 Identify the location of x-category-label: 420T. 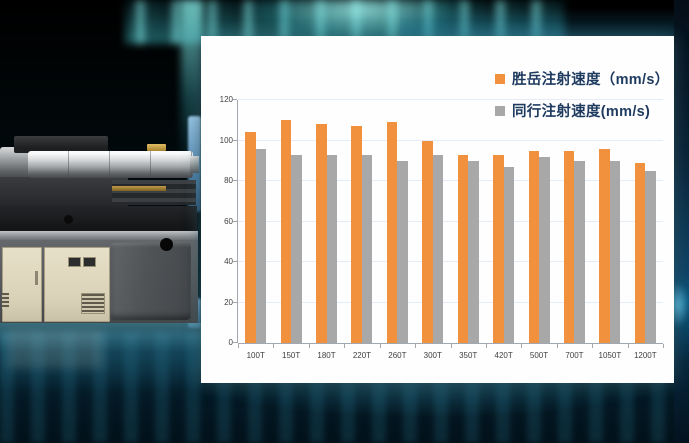
(503, 355).